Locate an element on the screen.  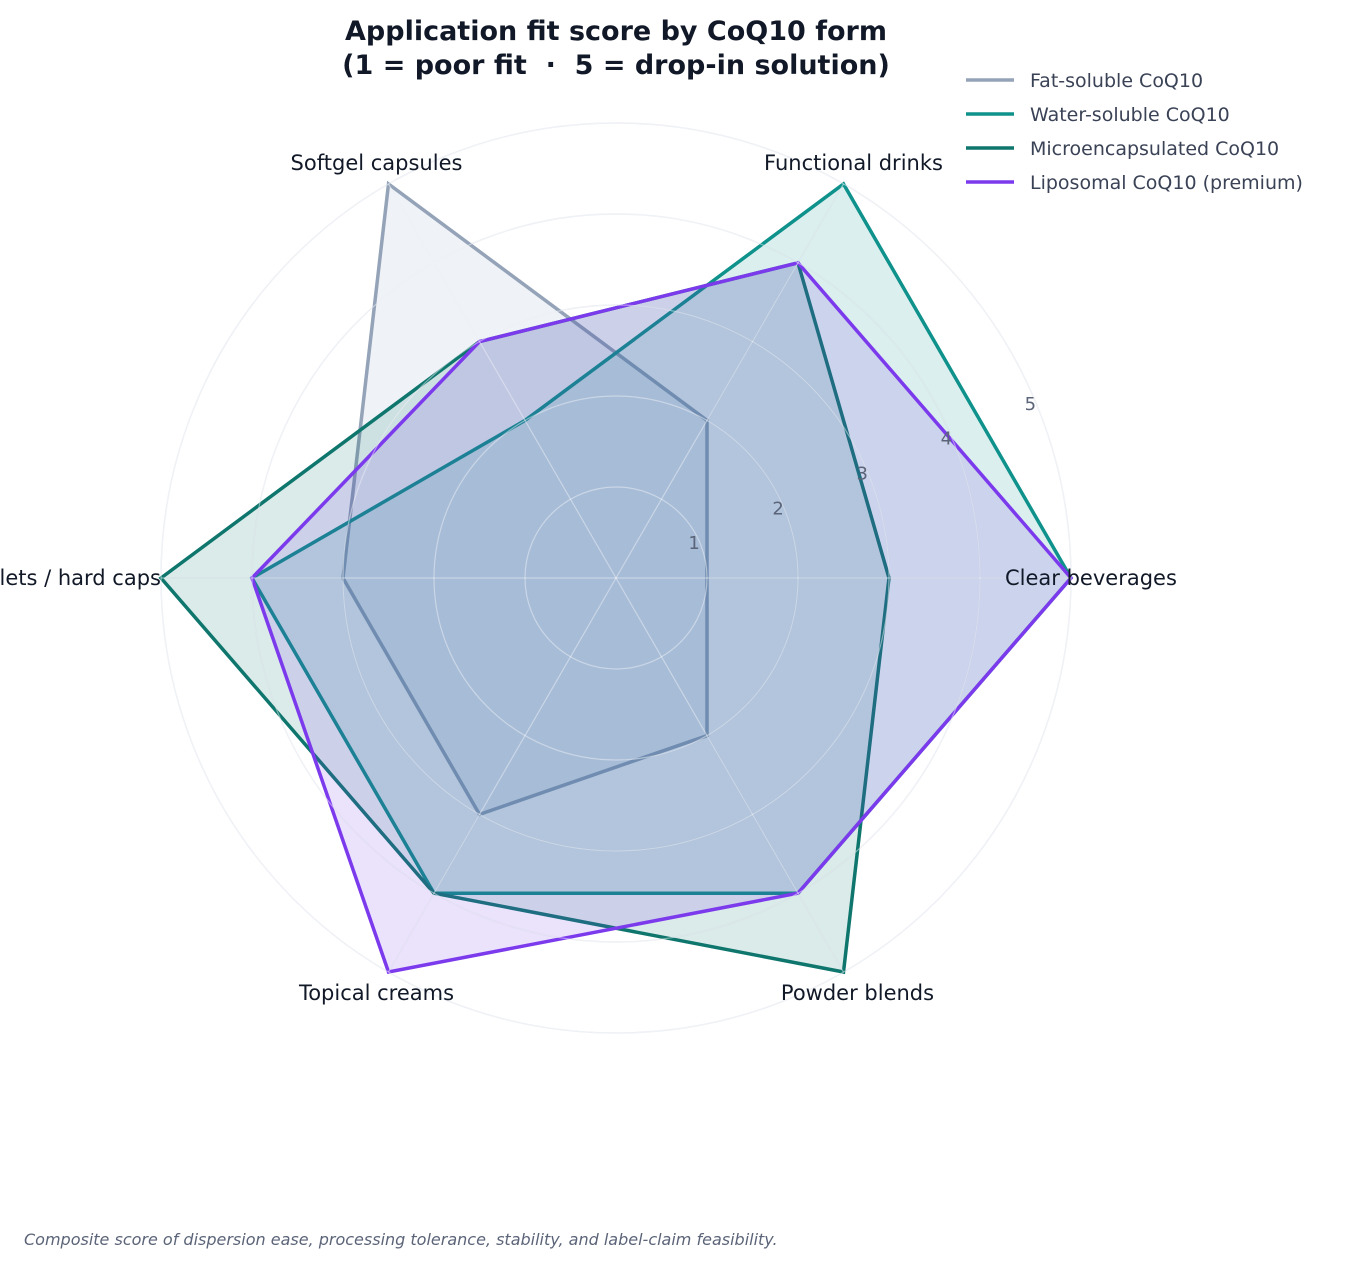
legend-label-0: Fat-soluble CoQ10 is located at coordinates (1116, 81).